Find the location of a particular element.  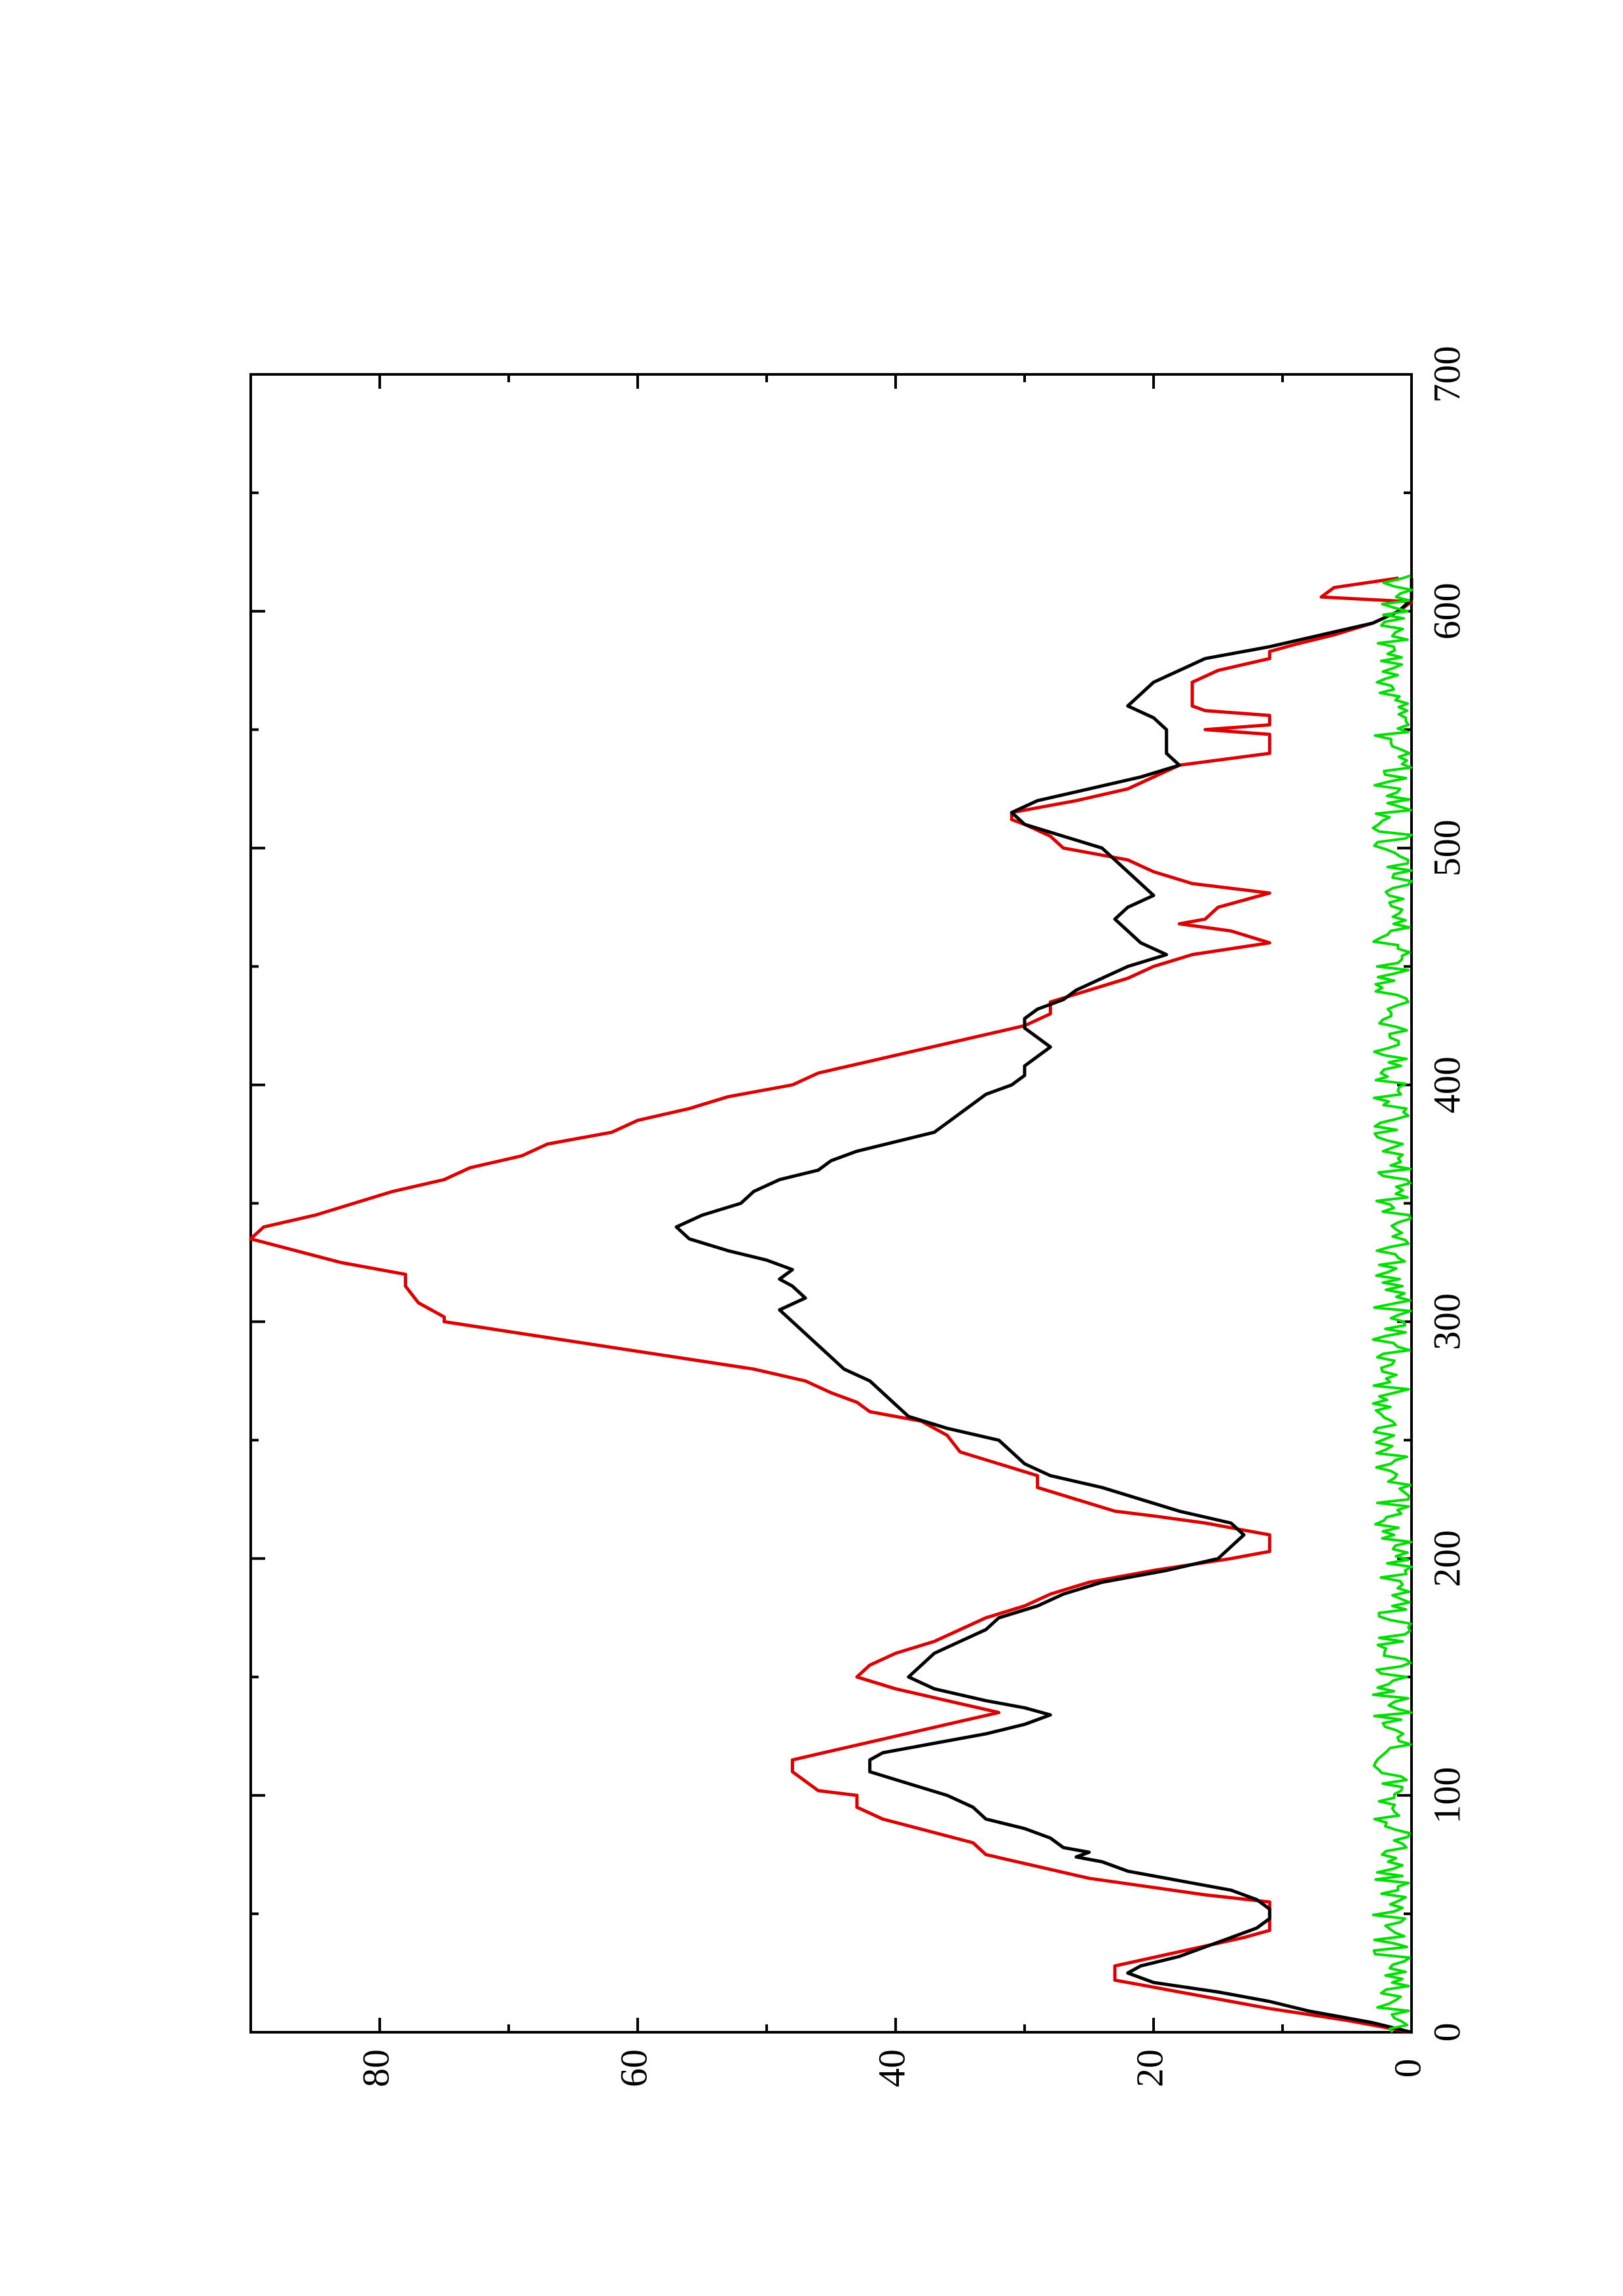

x-tick-label: 400 is located at coordinates (1446, 1084).